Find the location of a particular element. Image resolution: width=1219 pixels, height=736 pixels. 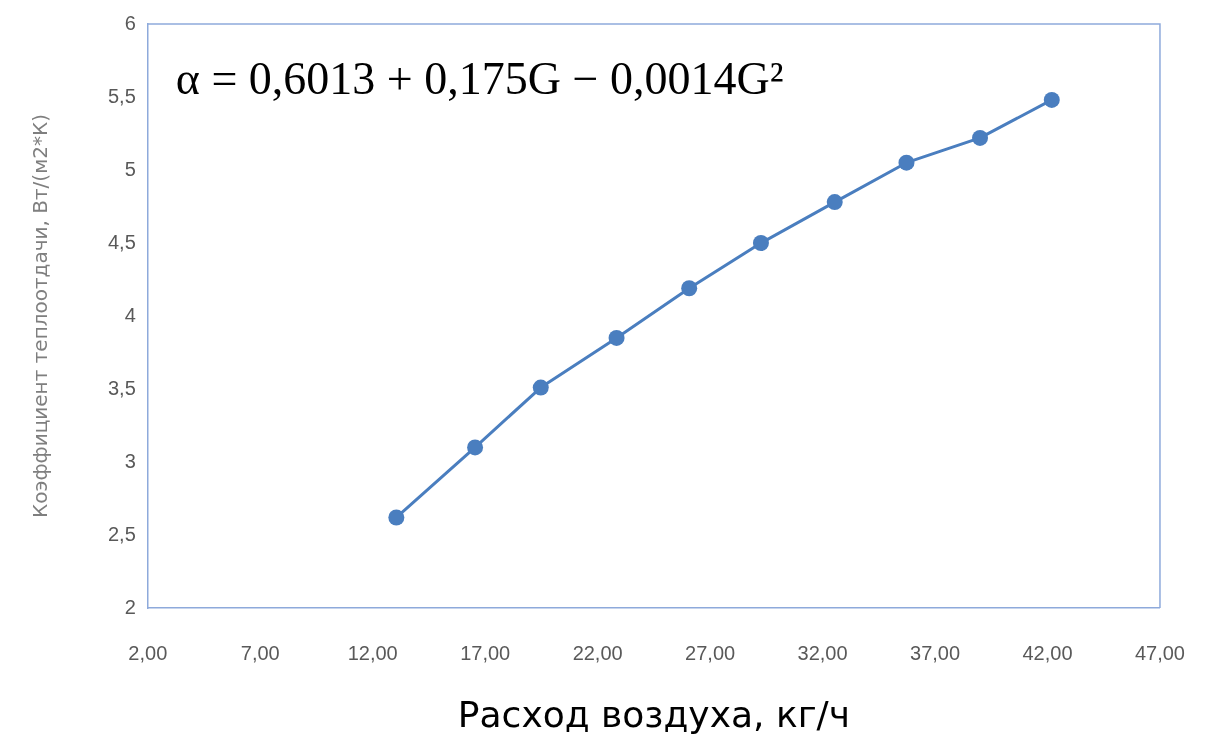

x-tick-label: 17,00 is located at coordinates (485, 652).